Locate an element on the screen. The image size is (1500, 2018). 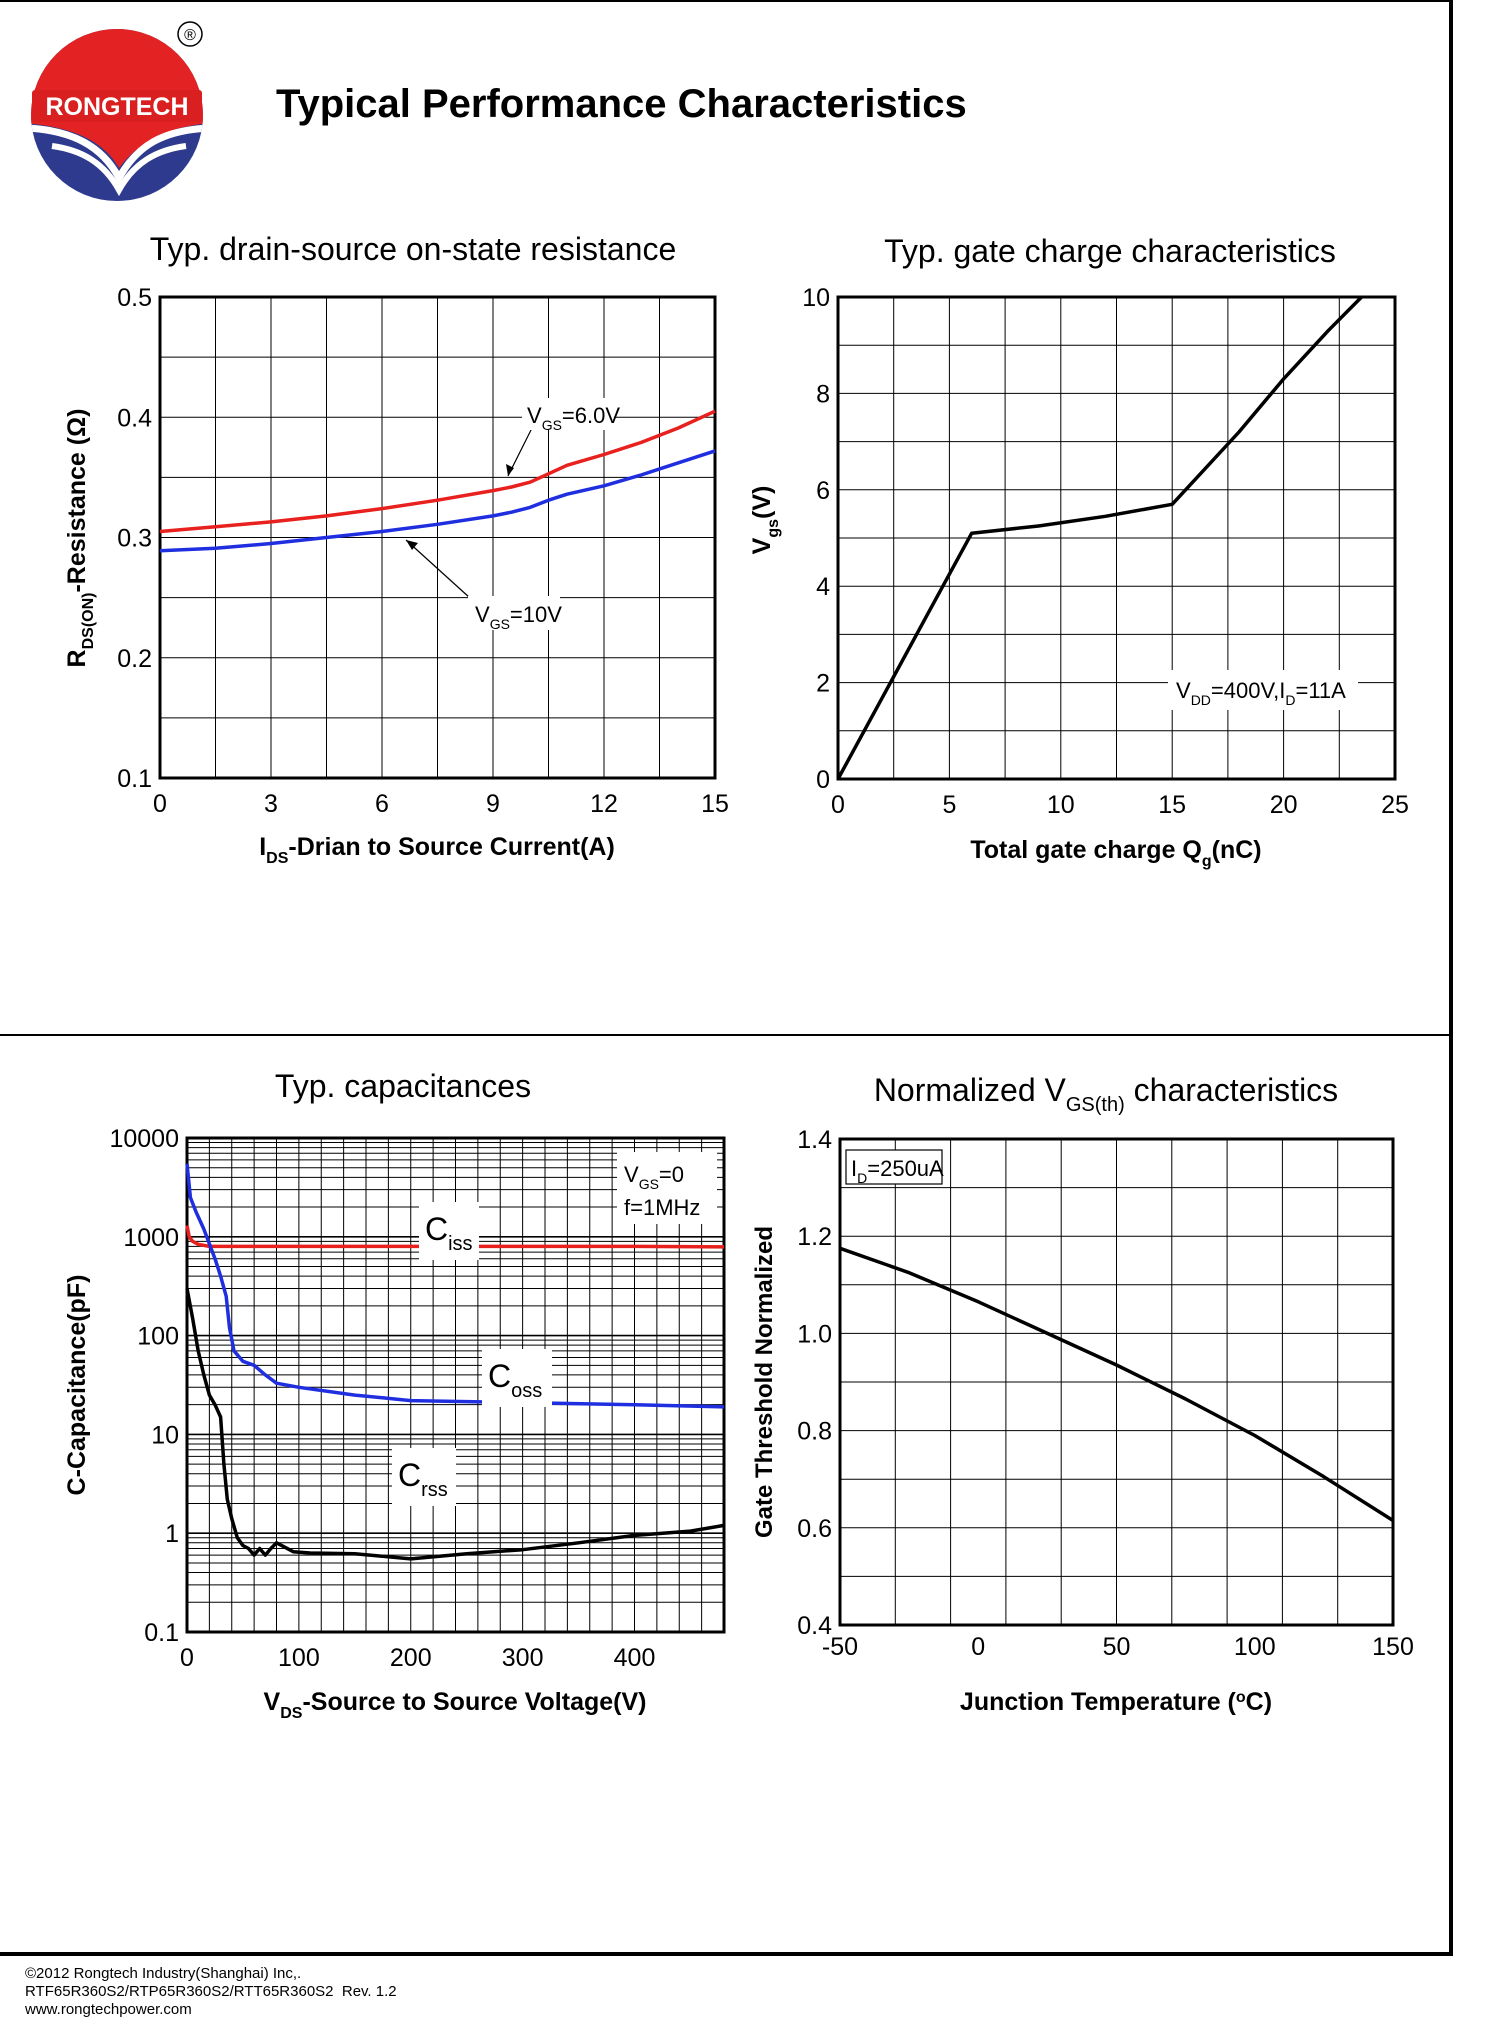
x-axis-label-rest: -Source to Source Voltage(V) is located at coordinates (474, 1702).